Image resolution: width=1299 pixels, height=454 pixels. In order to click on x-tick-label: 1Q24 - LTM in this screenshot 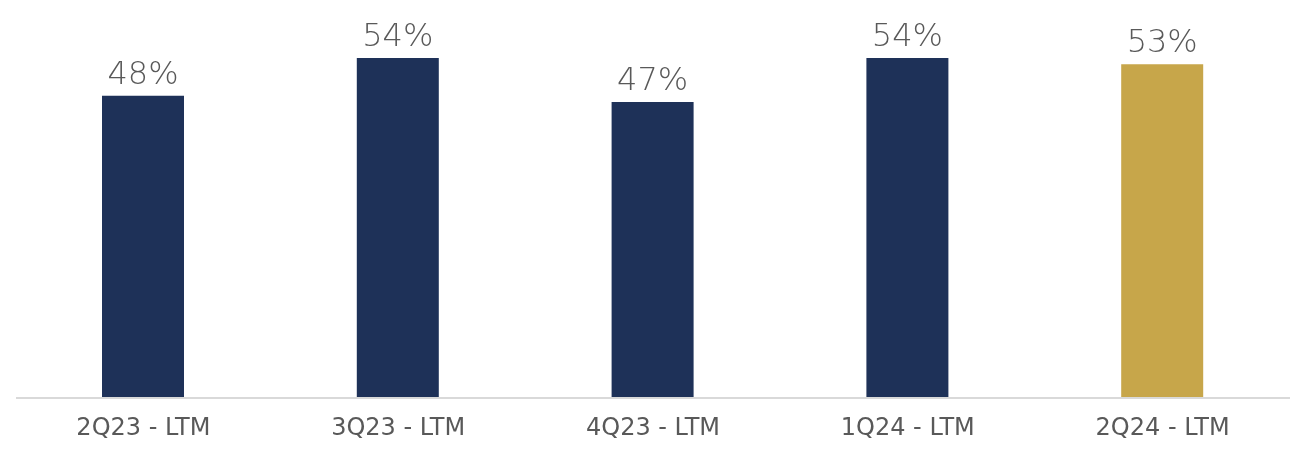, I will do `click(907, 427)`.